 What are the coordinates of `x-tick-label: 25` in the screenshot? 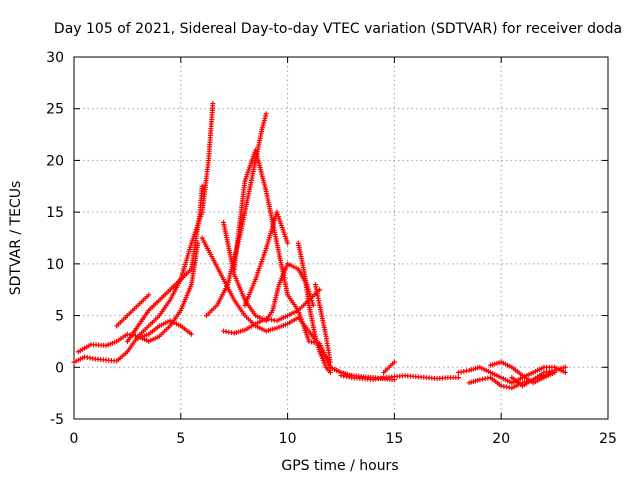 It's located at (608, 439).